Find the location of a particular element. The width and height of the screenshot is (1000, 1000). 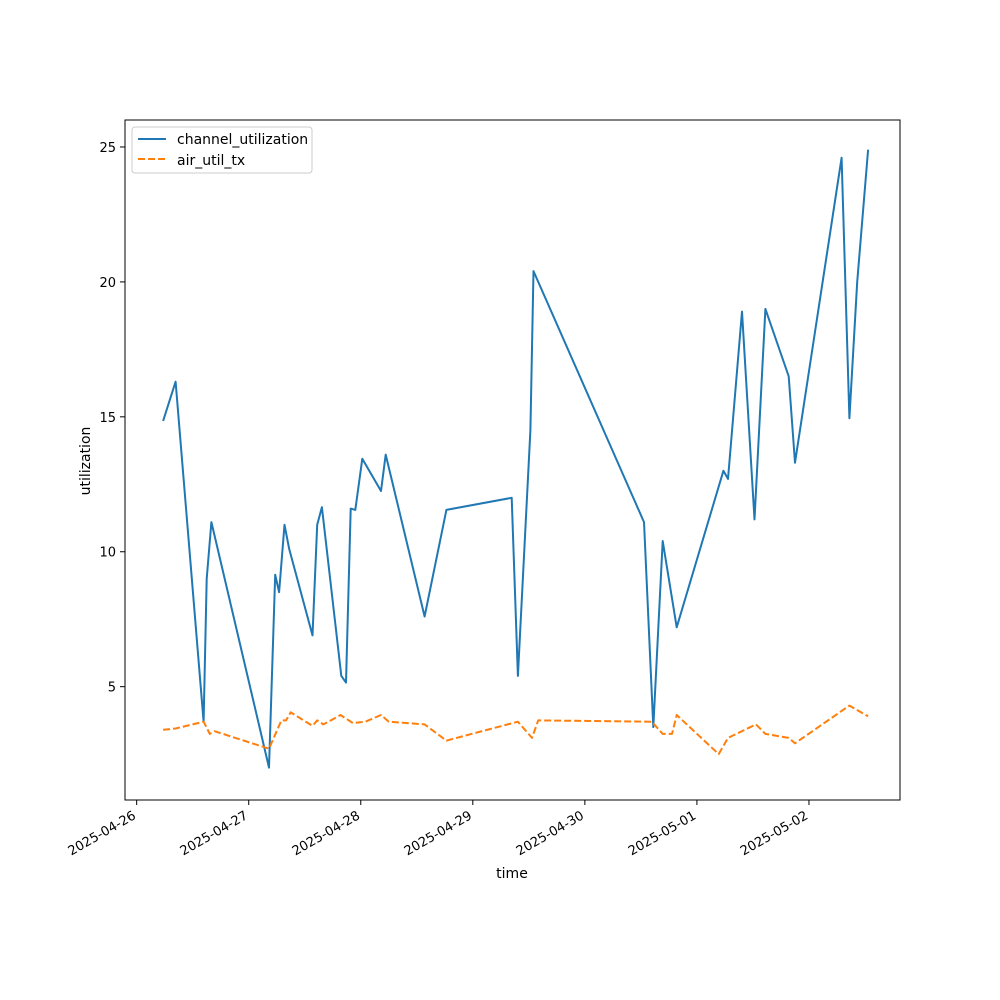

y-axis: 5 10 15 20 25 is located at coordinates (112, 418).